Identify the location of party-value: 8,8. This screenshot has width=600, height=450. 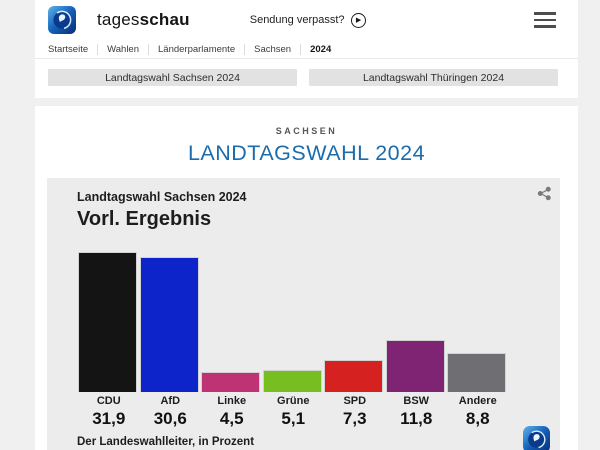
(477, 418).